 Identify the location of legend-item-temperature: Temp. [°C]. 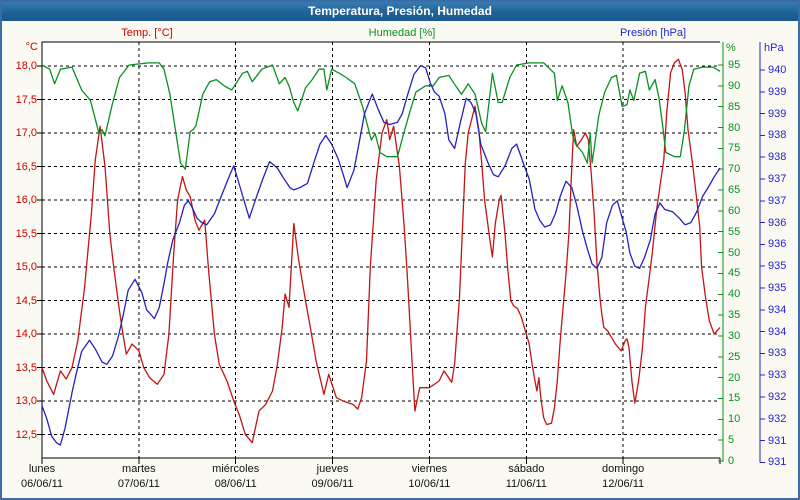
(147, 33).